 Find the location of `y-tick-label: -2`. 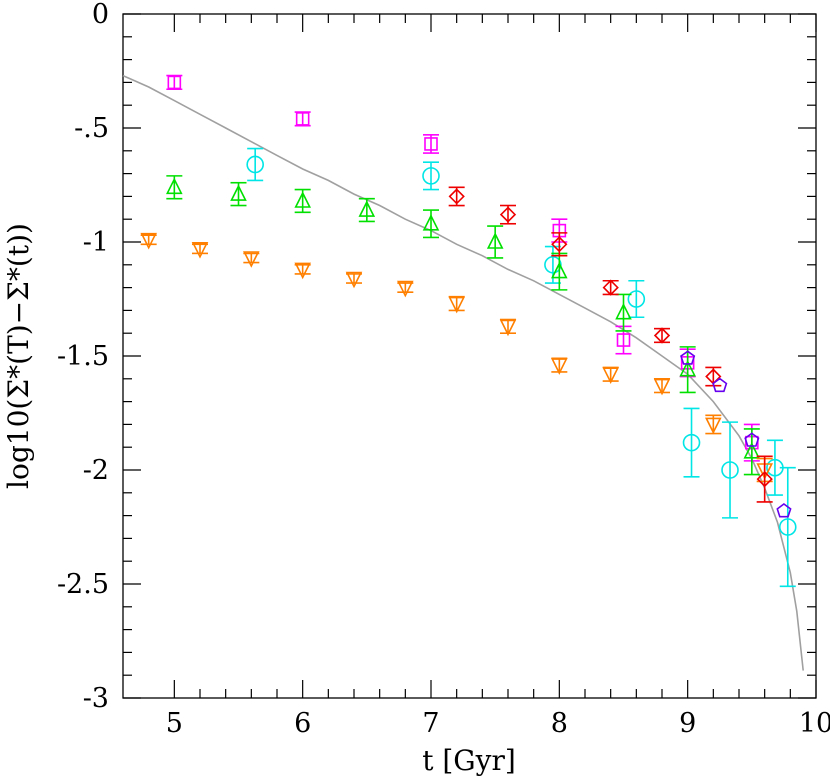

y-tick-label: -2 is located at coordinates (96, 470).